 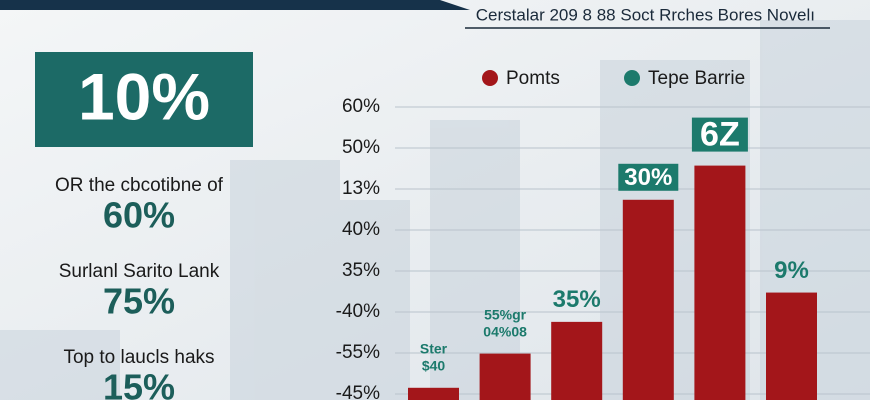 What do you see at coordinates (533, 78) in the screenshot?
I see `legend-label: Pomts` at bounding box center [533, 78].